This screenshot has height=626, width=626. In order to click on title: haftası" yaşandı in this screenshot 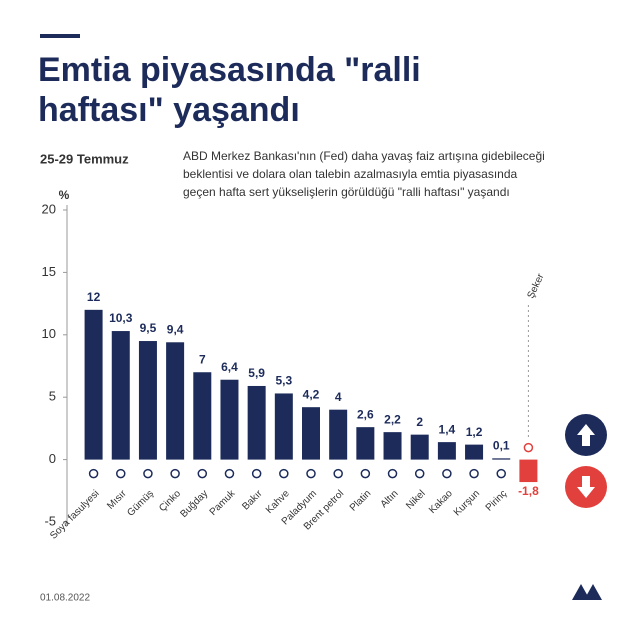, I will do `click(169, 110)`.